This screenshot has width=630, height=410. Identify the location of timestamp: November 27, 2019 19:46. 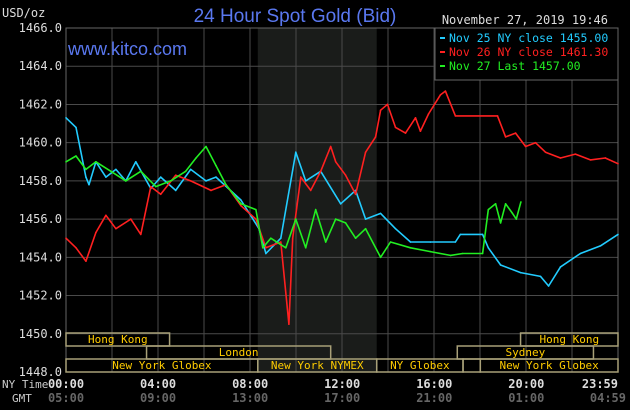
(525, 20).